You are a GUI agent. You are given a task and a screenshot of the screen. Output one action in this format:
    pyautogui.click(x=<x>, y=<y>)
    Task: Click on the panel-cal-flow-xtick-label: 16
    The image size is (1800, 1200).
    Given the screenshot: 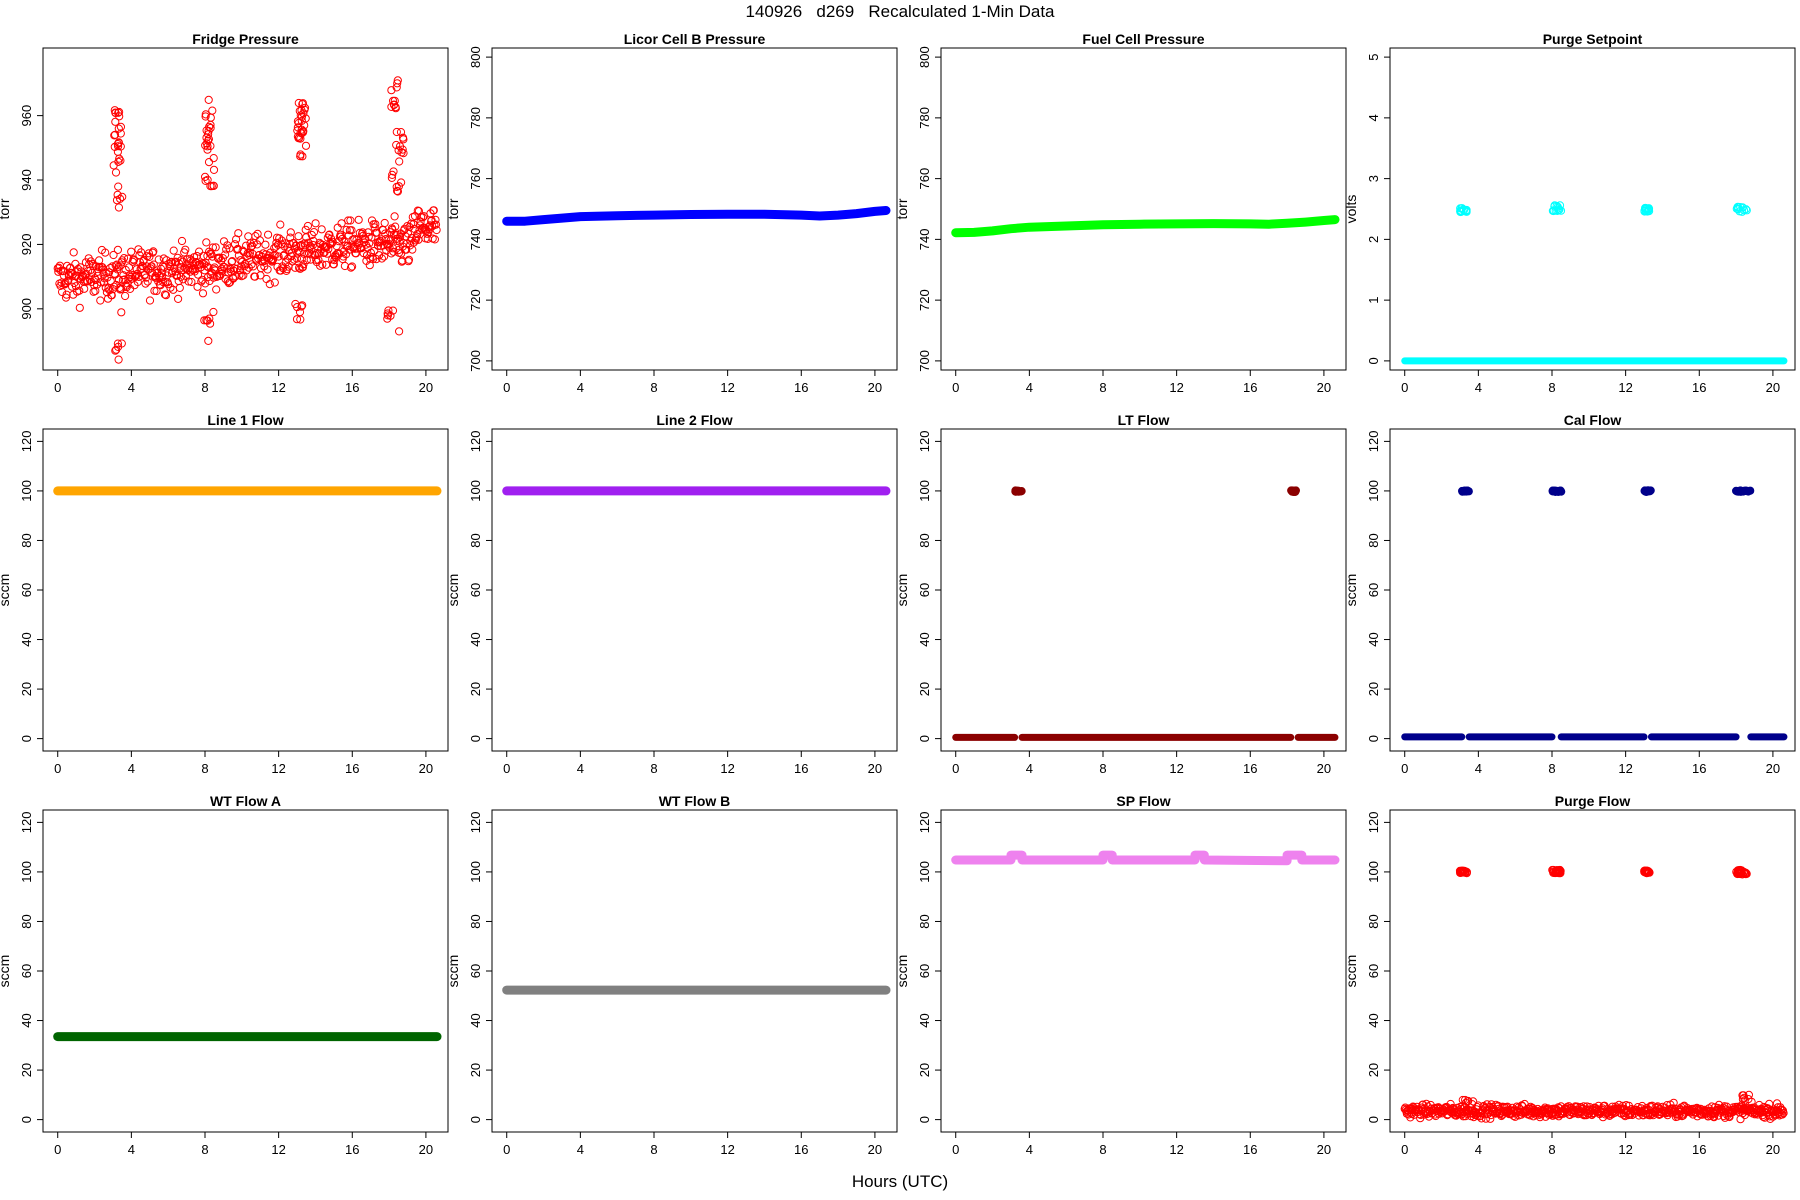 What is the action you would take?
    pyautogui.click(x=1699, y=768)
    